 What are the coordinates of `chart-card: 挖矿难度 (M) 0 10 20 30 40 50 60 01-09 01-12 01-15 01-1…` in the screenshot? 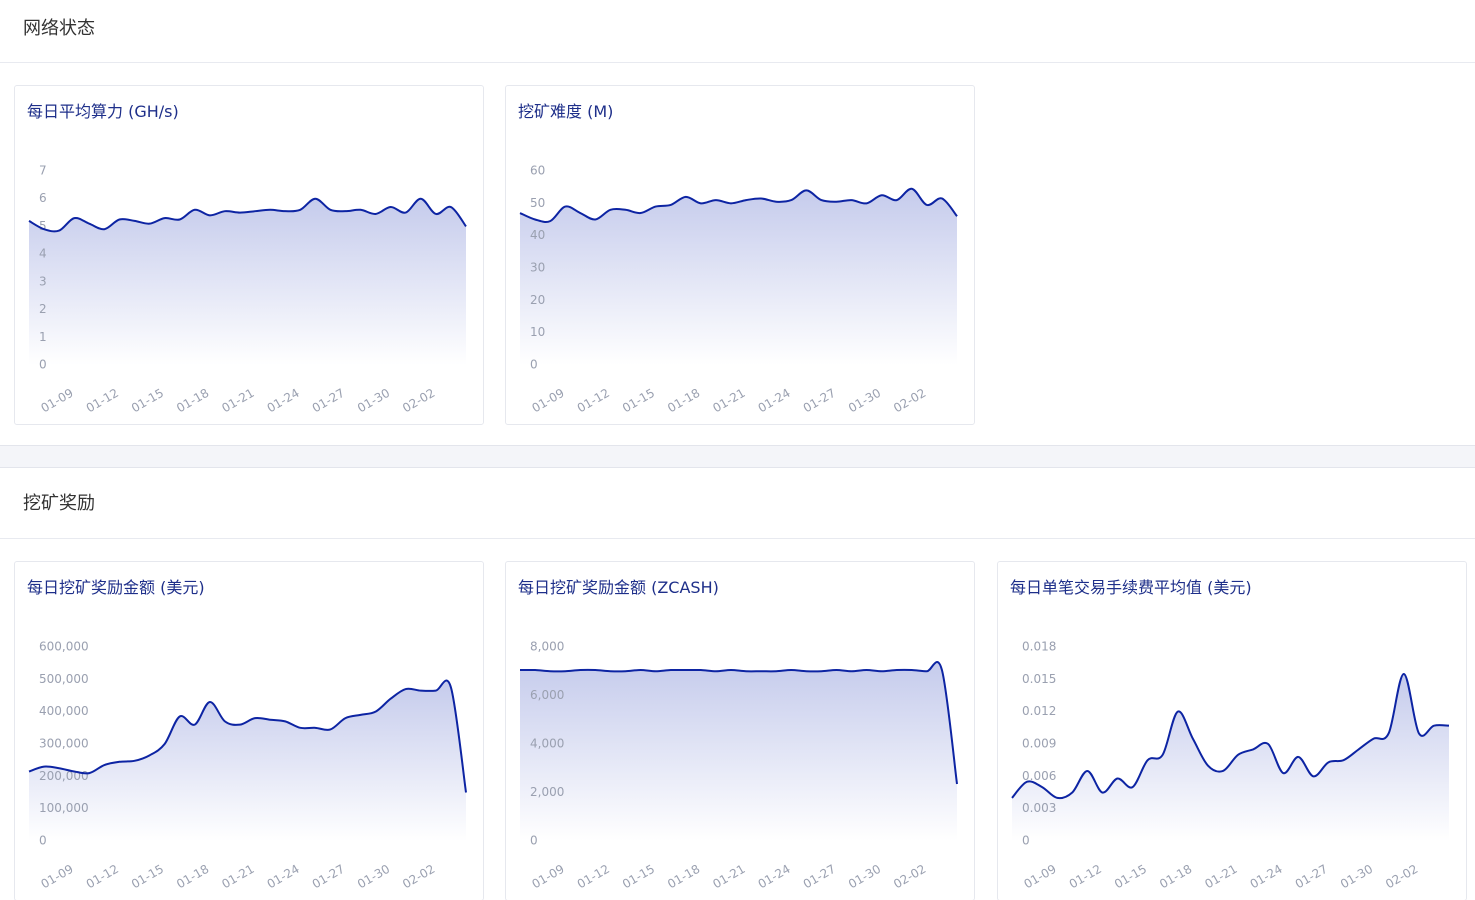 It's located at (740, 255).